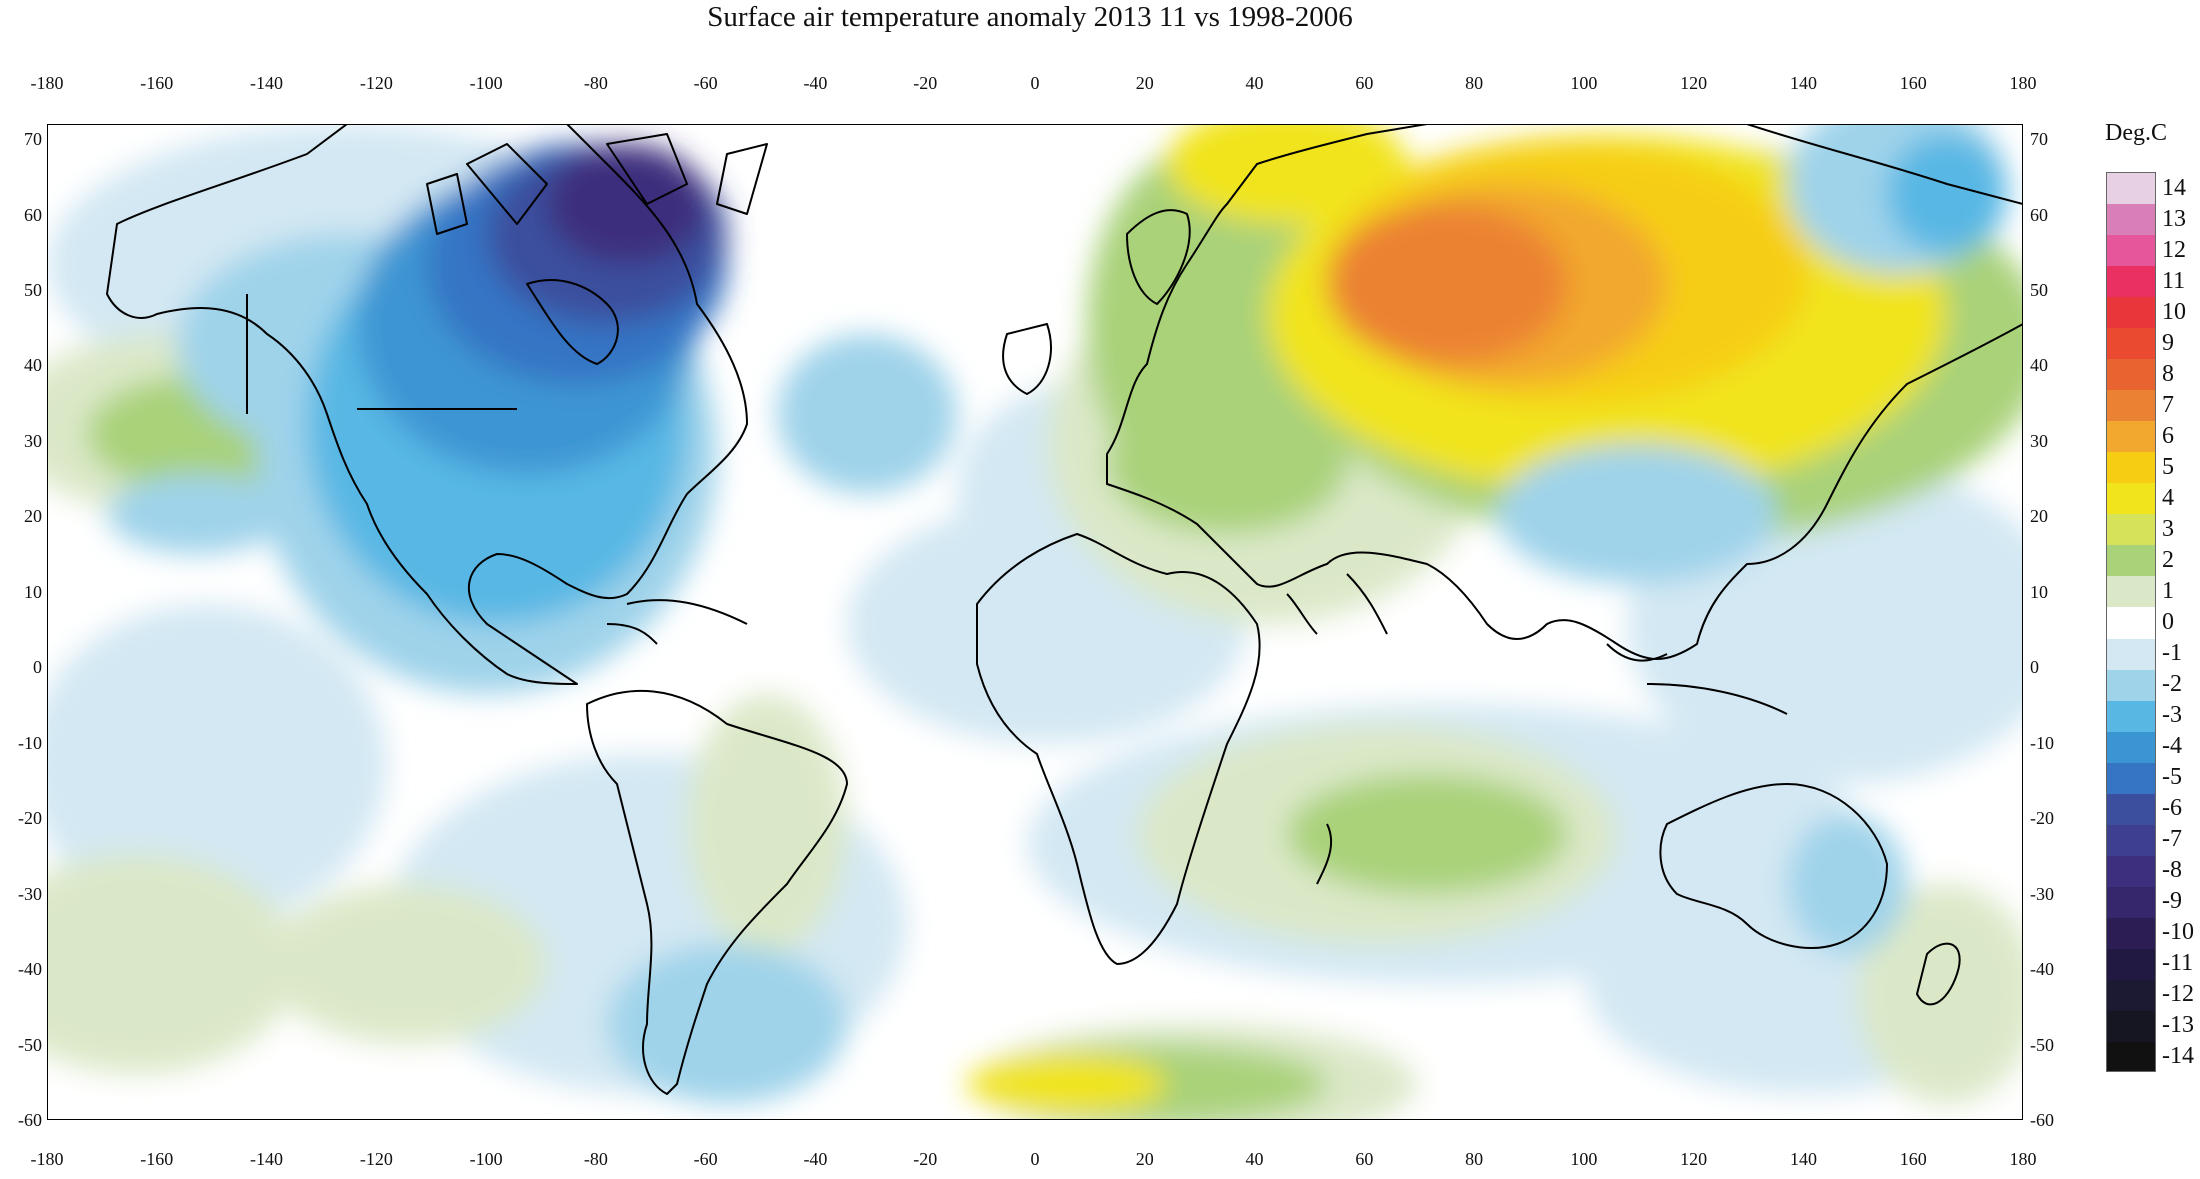  Describe the element at coordinates (33, 290) in the screenshot. I see `lat-tick-left: 50` at that location.